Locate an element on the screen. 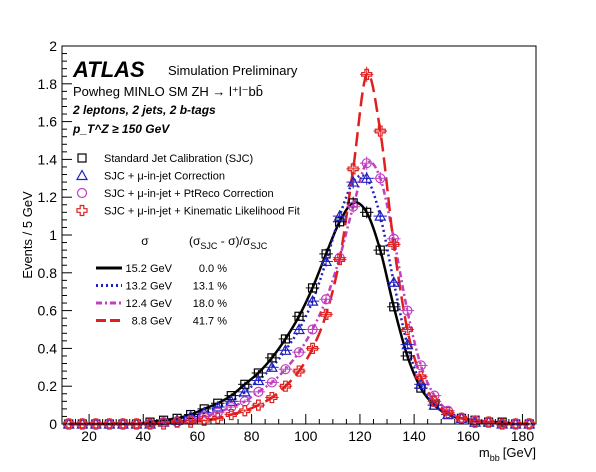  y-tick-label: 0.8 is located at coordinates (48, 273).